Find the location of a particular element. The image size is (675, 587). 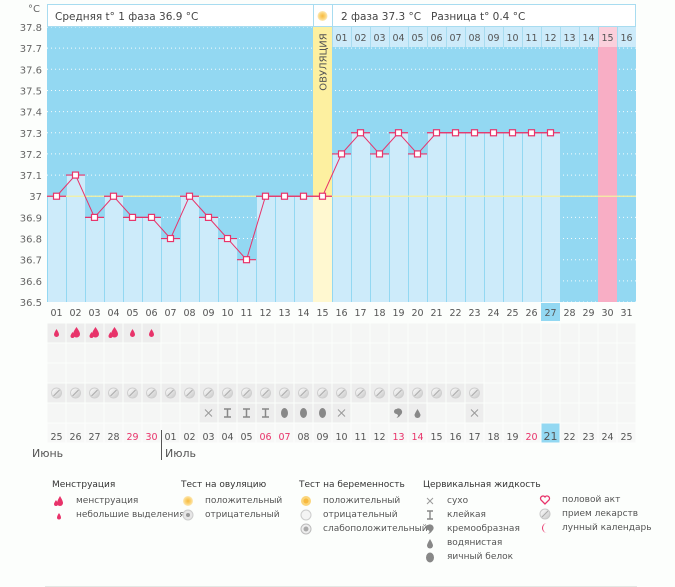

cycle-day-label: 19 is located at coordinates (398, 313).